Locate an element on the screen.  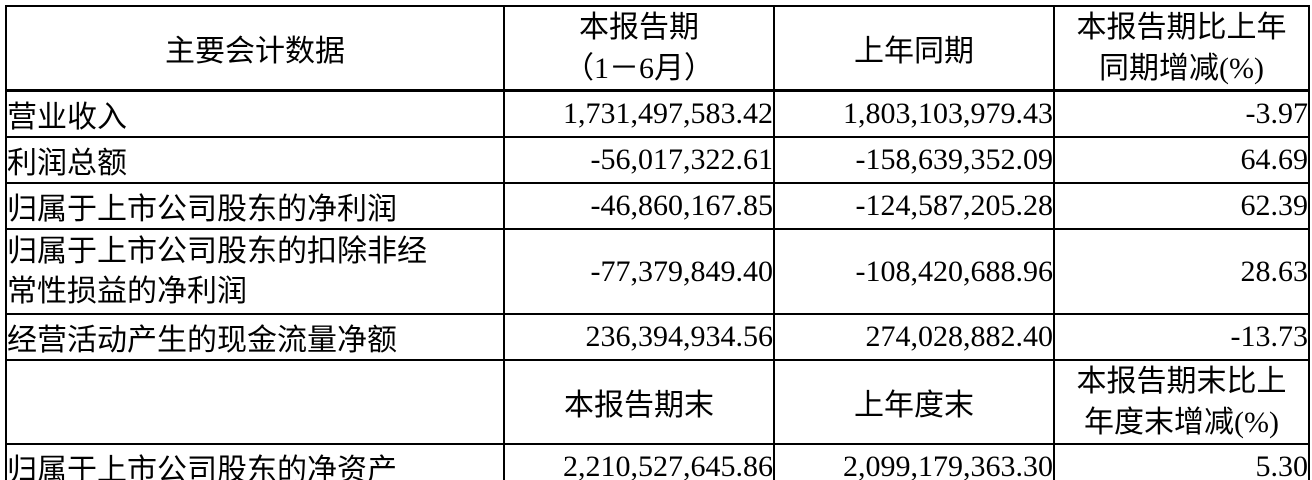
current-value-cell: -46,860,167.85 is located at coordinates (639, 206).